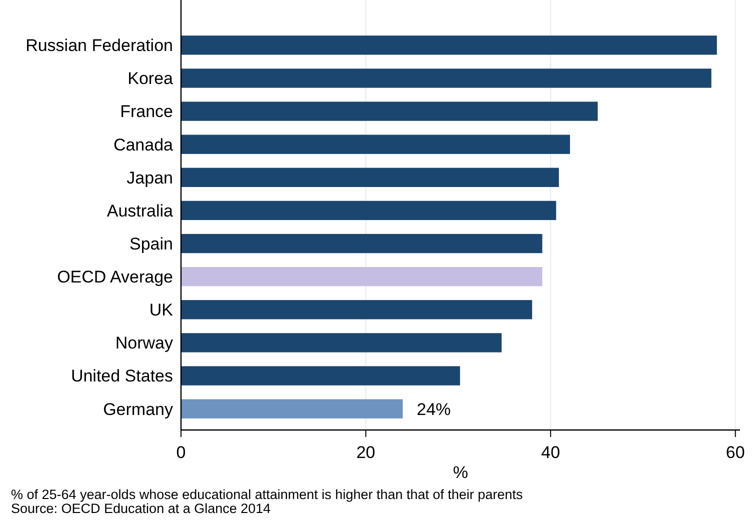 This screenshot has width=755, height=521. What do you see at coordinates (460, 472) in the screenshot?
I see `x-axis-title: %` at bounding box center [460, 472].